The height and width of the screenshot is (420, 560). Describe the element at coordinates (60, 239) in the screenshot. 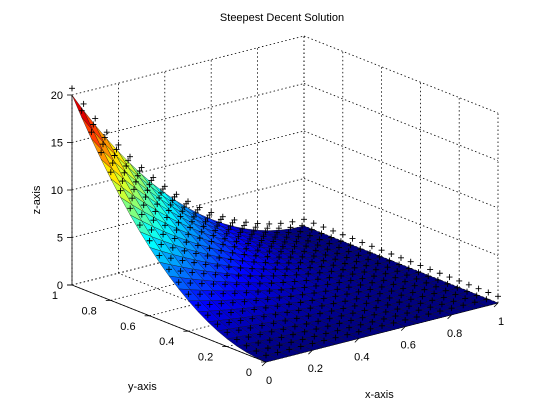

I see `z-tick-label: 5` at that location.